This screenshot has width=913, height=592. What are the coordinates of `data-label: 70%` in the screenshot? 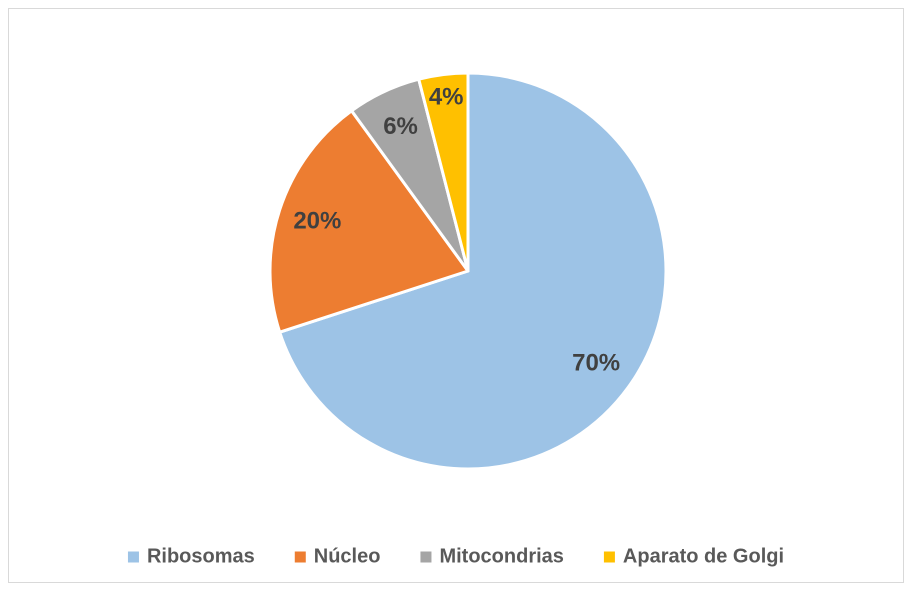 It's located at (596, 362).